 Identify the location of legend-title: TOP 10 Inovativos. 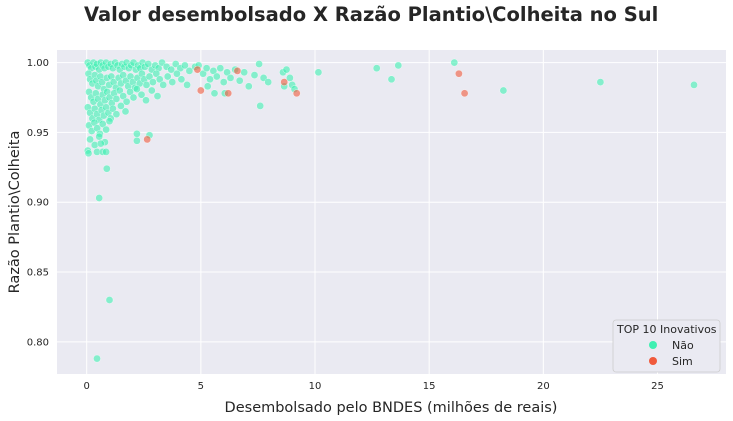
(666, 329).